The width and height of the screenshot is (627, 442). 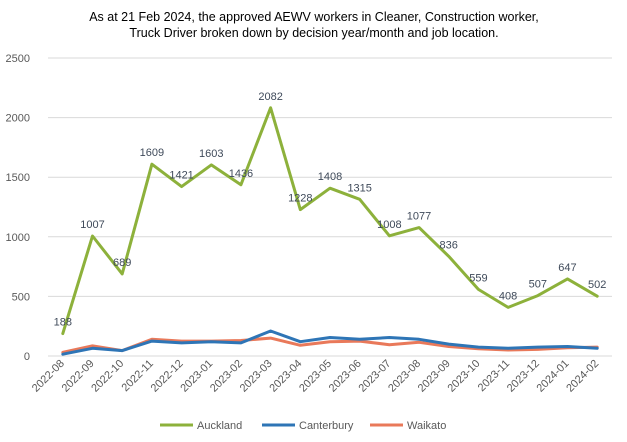 What do you see at coordinates (426, 426) in the screenshot?
I see `legend-label: Waikato` at bounding box center [426, 426].